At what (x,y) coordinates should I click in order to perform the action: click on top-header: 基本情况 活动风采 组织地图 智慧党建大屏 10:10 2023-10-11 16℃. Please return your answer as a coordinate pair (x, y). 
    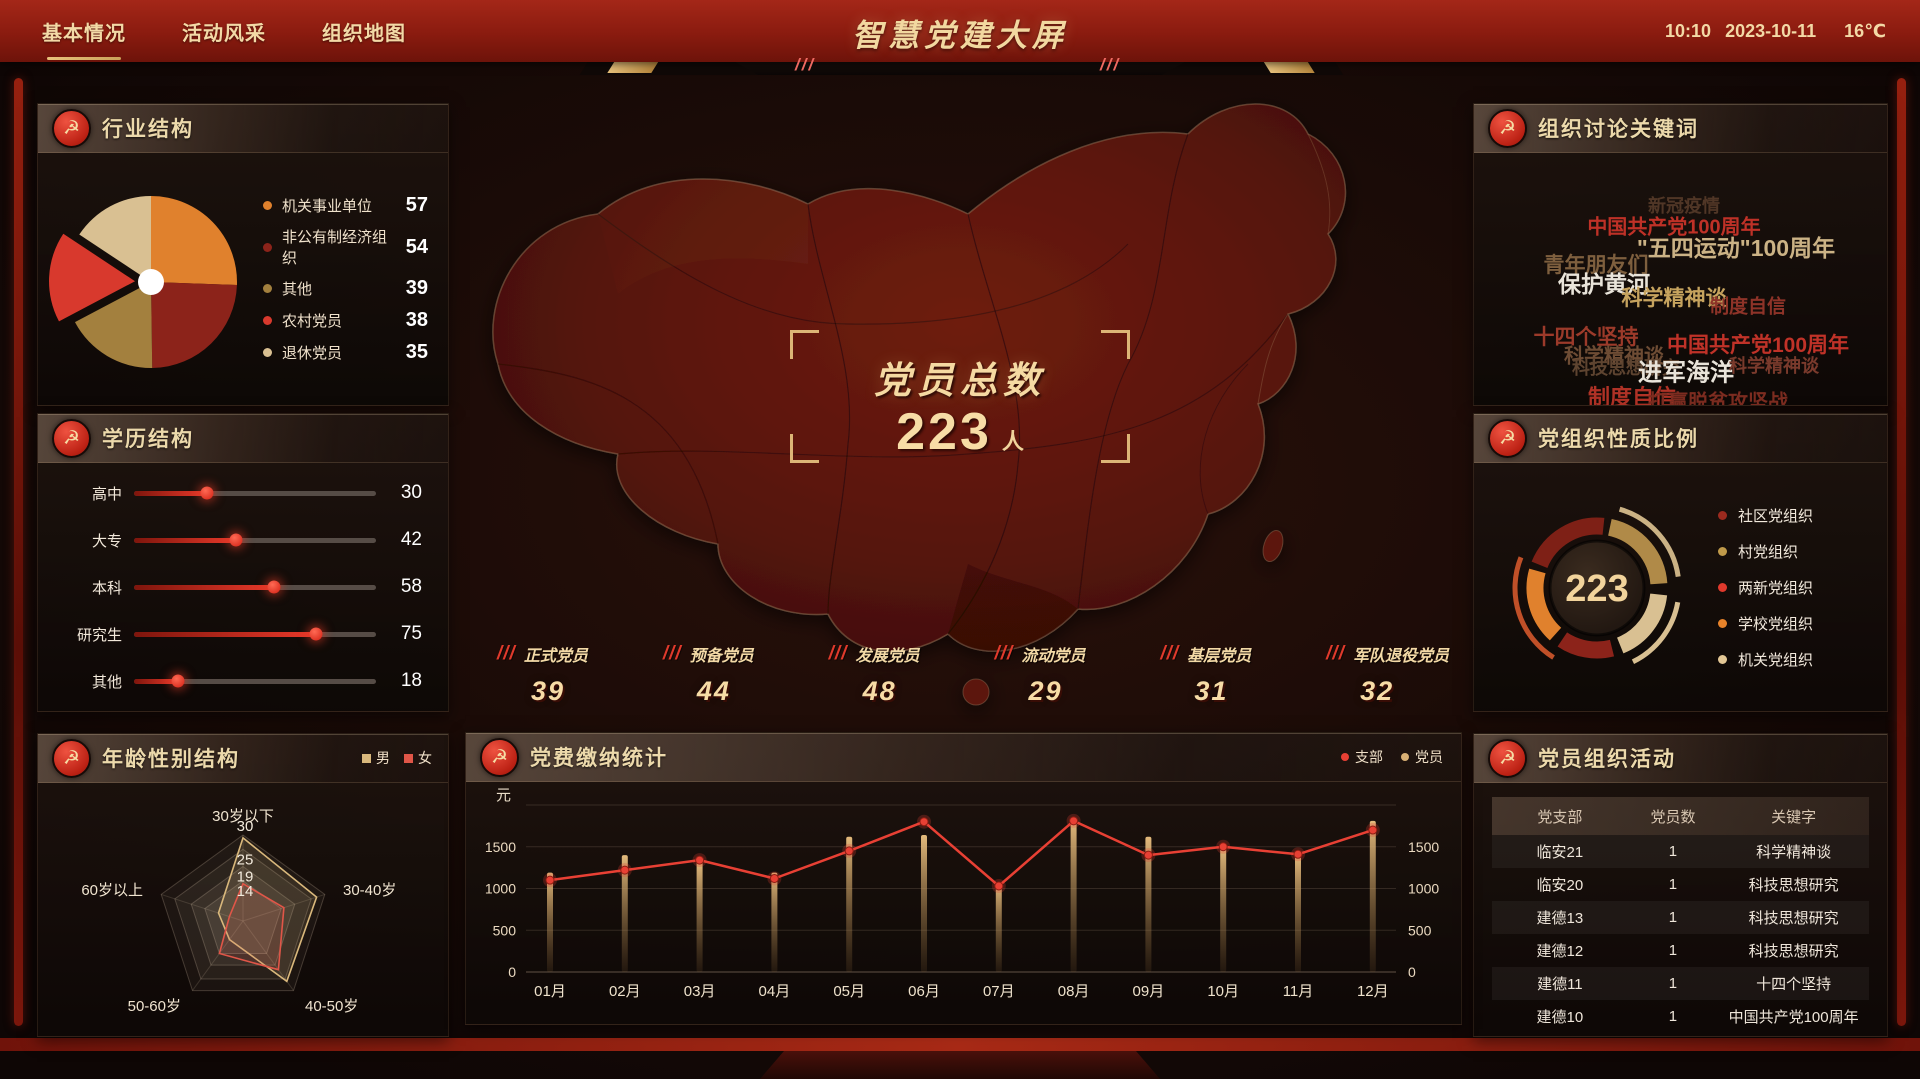
    Looking at the image, I should click on (960, 31).